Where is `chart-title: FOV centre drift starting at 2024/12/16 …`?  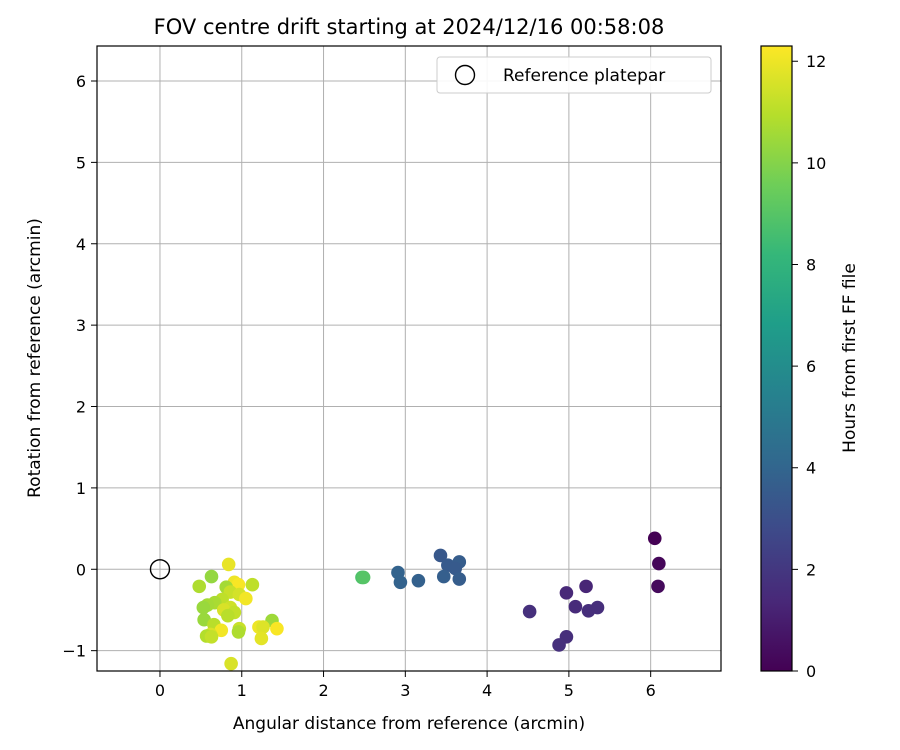 chart-title: FOV centre drift starting at 2024/12/16 … is located at coordinates (409, 27).